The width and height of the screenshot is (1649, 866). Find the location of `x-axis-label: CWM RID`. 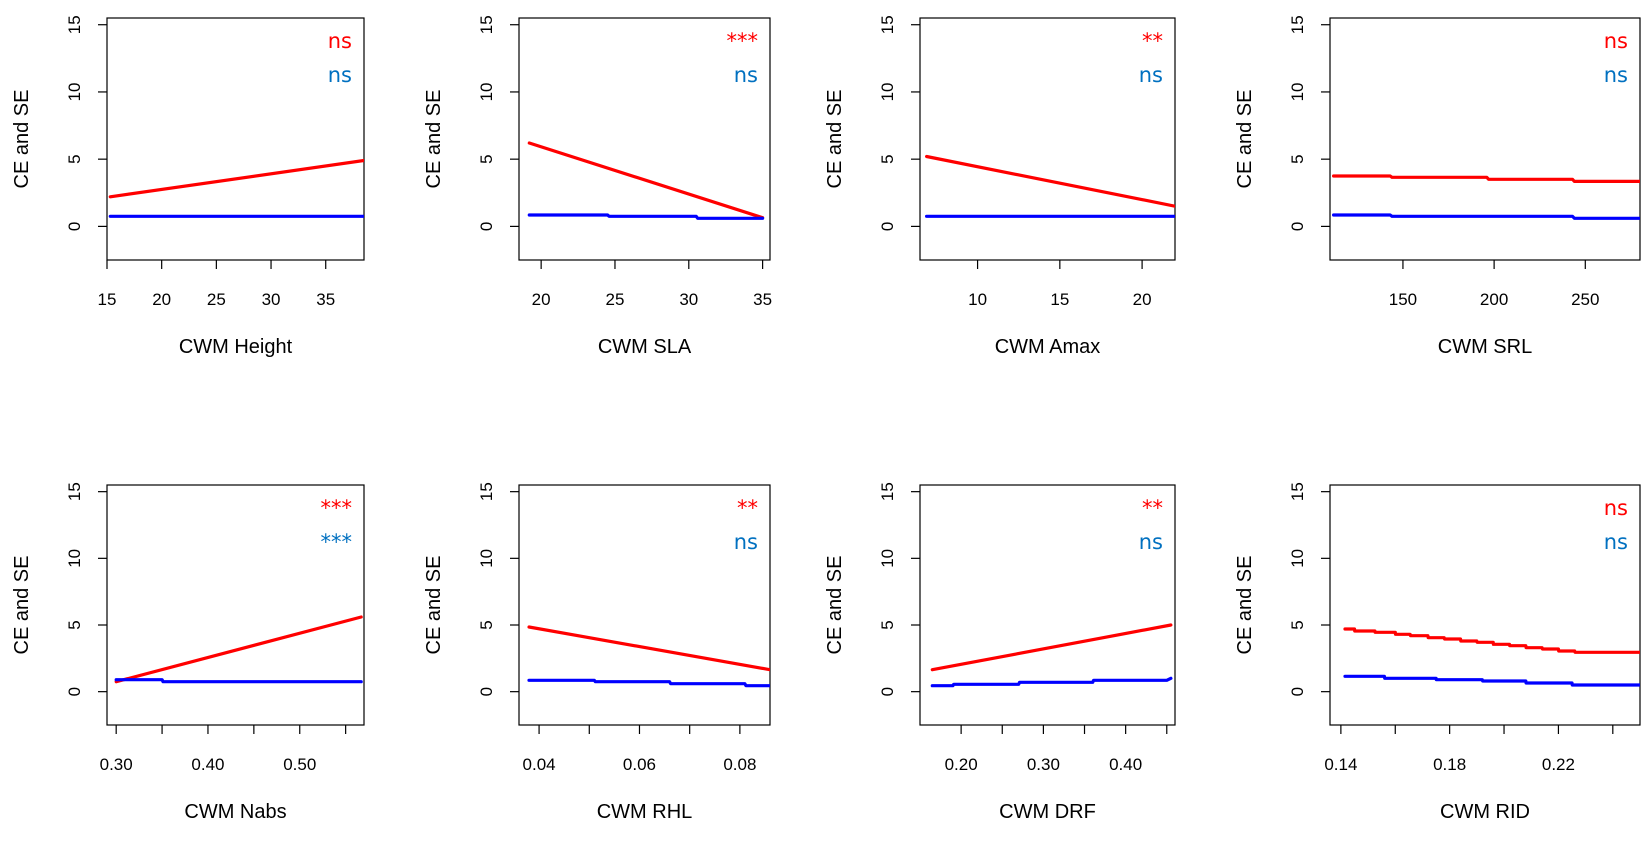

x-axis-label: CWM RID is located at coordinates (1485, 812).